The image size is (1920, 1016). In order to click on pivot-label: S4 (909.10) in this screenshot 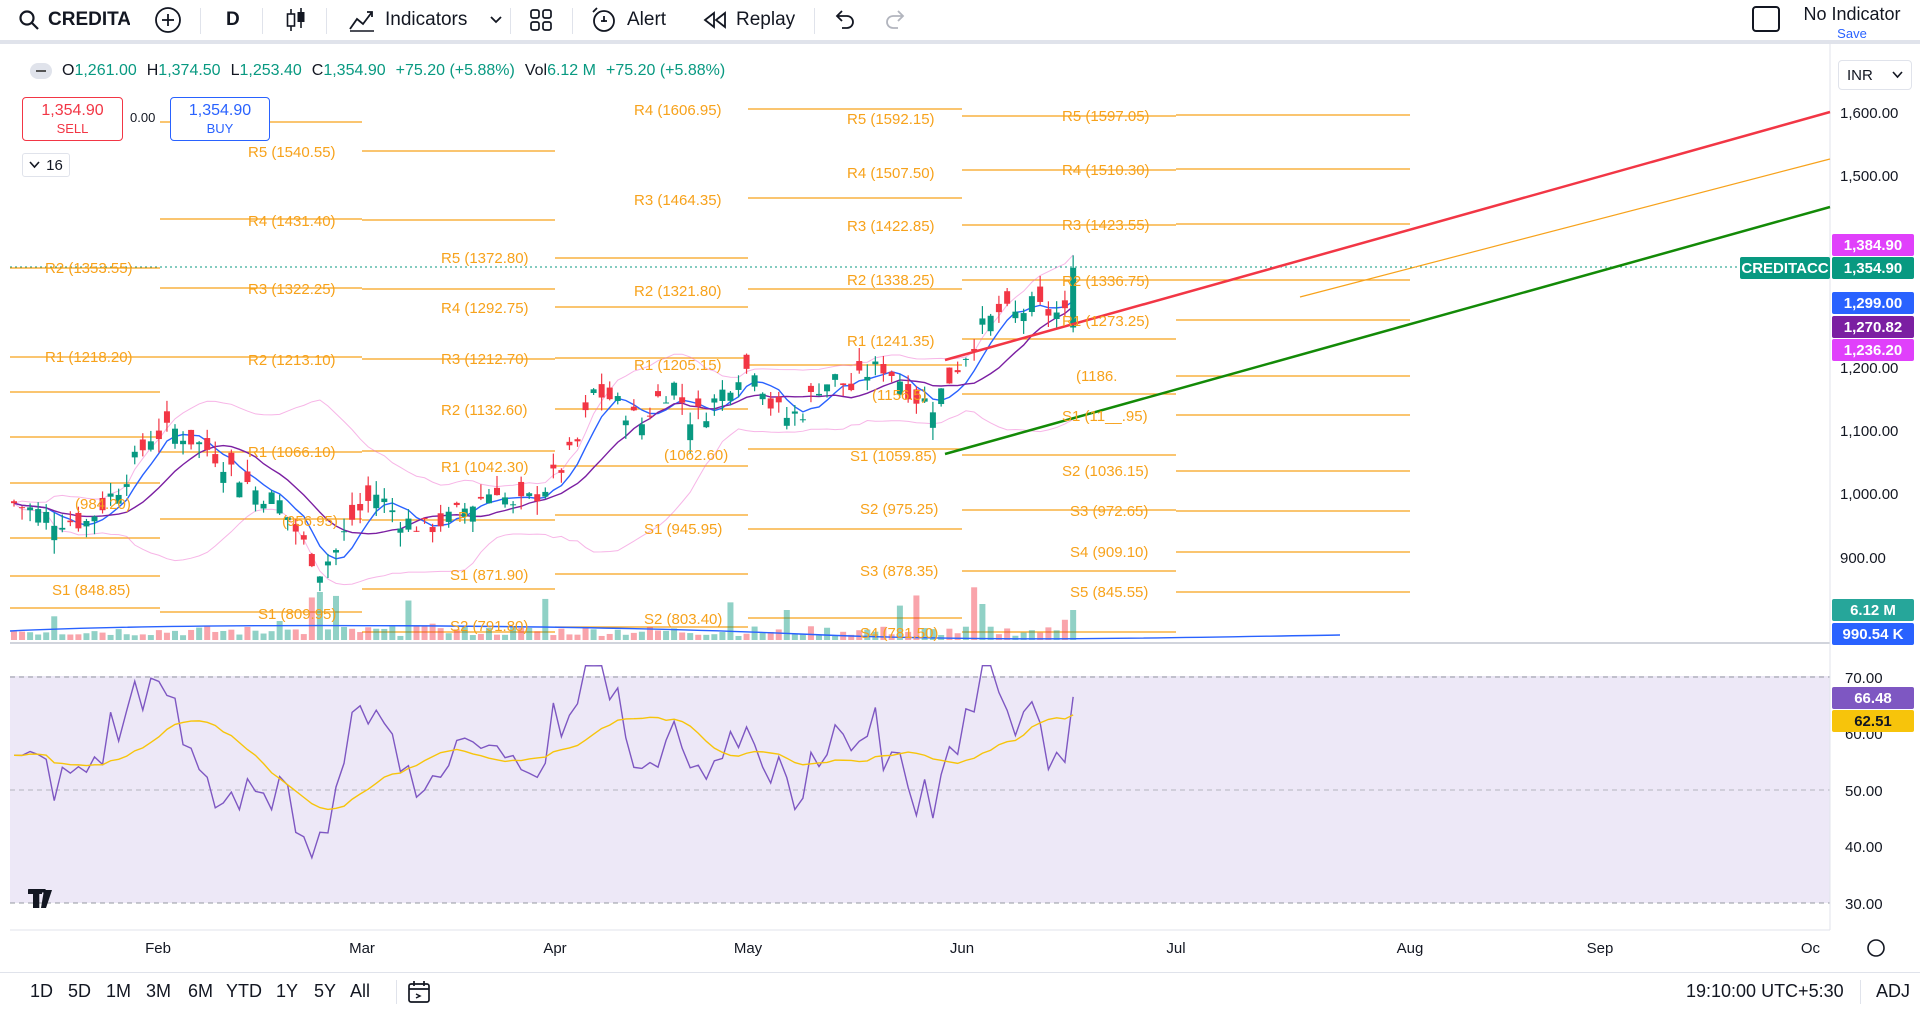, I will do `click(1109, 552)`.